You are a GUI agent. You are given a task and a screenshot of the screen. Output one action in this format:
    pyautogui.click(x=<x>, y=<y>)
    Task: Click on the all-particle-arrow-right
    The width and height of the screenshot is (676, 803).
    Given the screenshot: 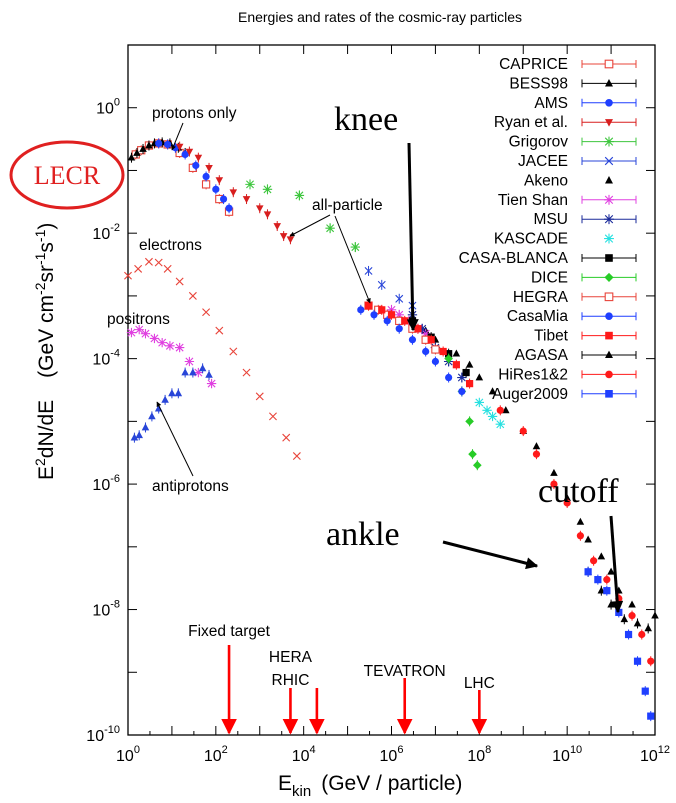 What is the action you would take?
    pyautogui.click(x=352, y=259)
    